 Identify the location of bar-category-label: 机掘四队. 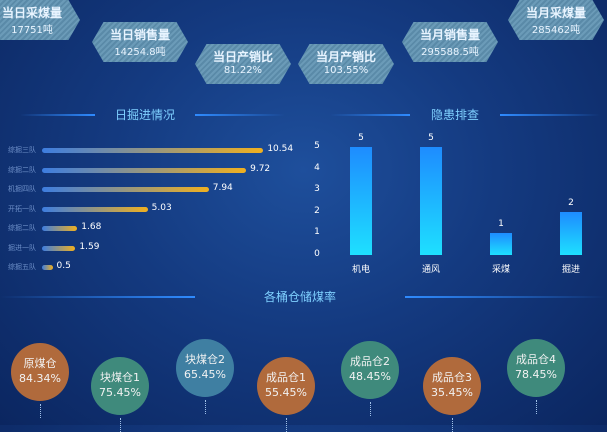
(22, 189).